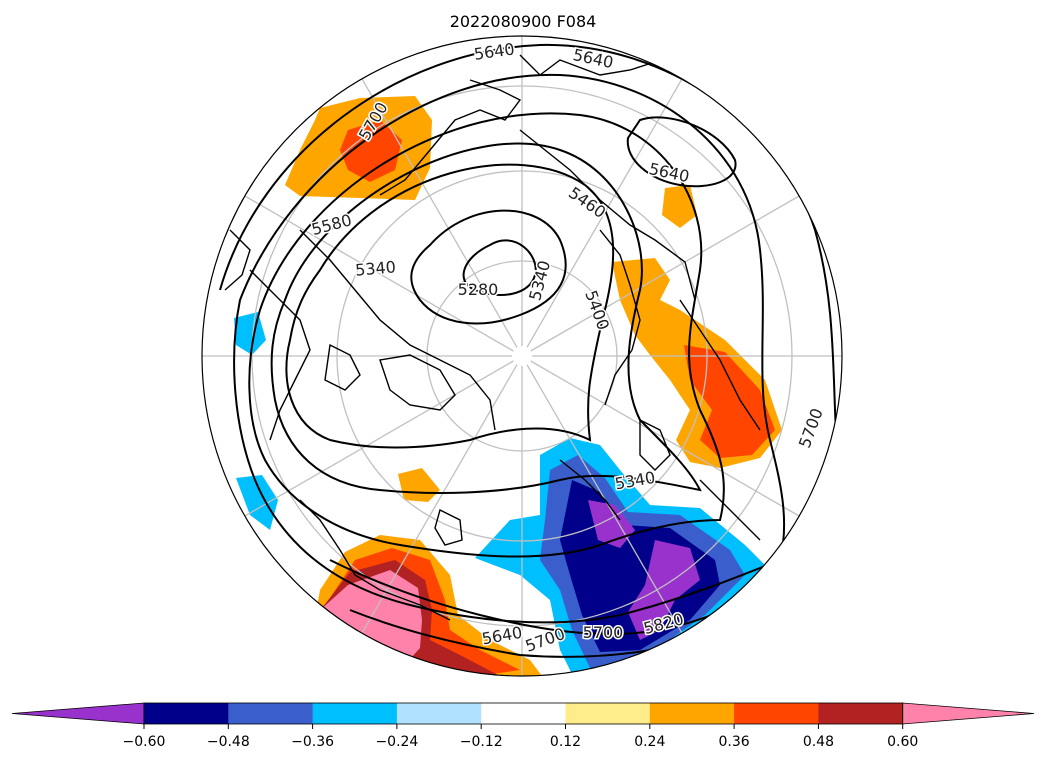 This screenshot has height=763, width=1047. I want to click on contour-label: 5700, so click(603, 632).